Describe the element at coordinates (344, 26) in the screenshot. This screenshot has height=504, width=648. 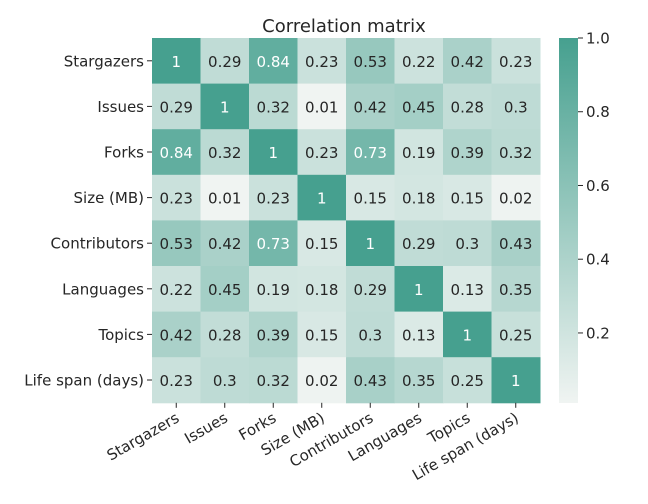
I see `chart-title: Correlation matrix` at that location.